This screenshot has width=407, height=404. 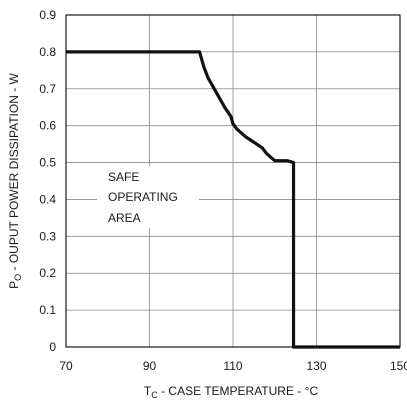 I want to click on y-tick-label: 0.2, so click(x=47, y=273).